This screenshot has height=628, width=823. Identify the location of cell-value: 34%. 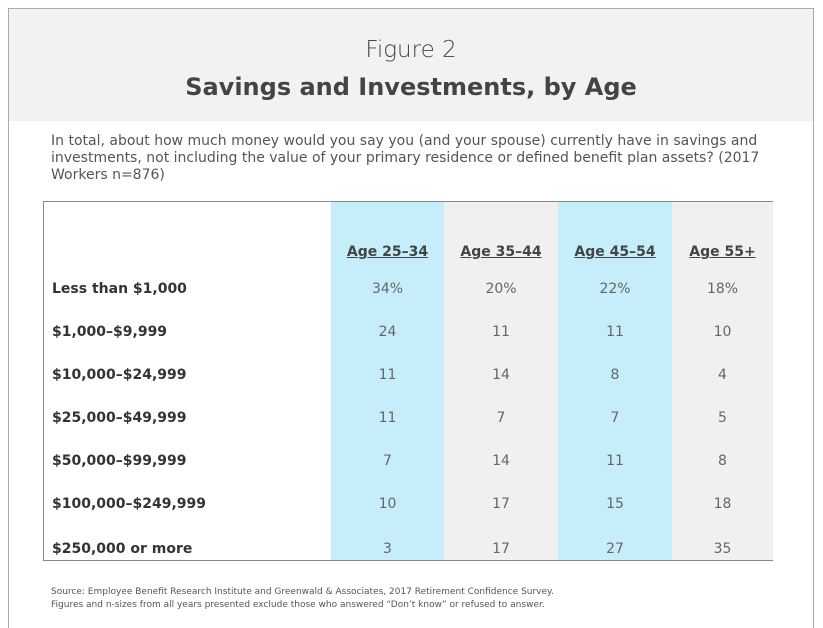
(387, 289).